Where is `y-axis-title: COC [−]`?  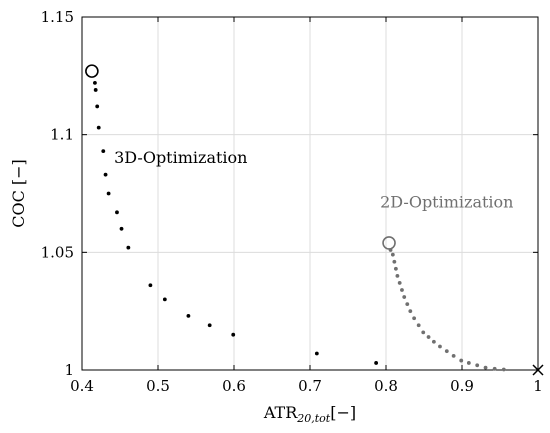
y-axis-title: COC [−] is located at coordinates (18, 193).